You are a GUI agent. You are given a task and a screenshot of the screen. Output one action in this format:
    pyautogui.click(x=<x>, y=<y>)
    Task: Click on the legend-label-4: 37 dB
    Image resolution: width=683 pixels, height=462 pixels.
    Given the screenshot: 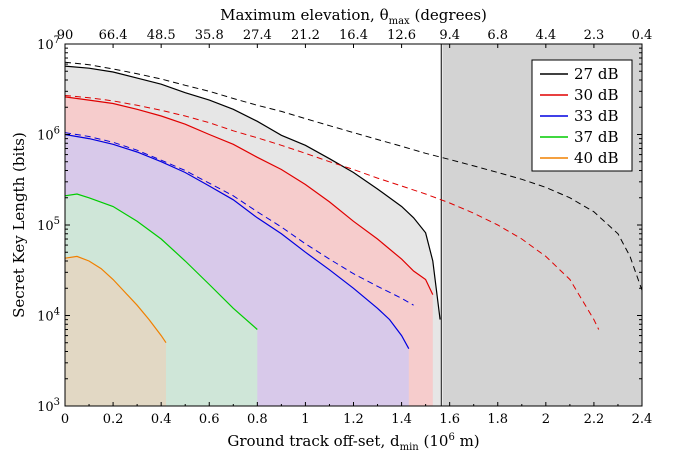 What is the action you would take?
    pyautogui.click(x=596, y=137)
    